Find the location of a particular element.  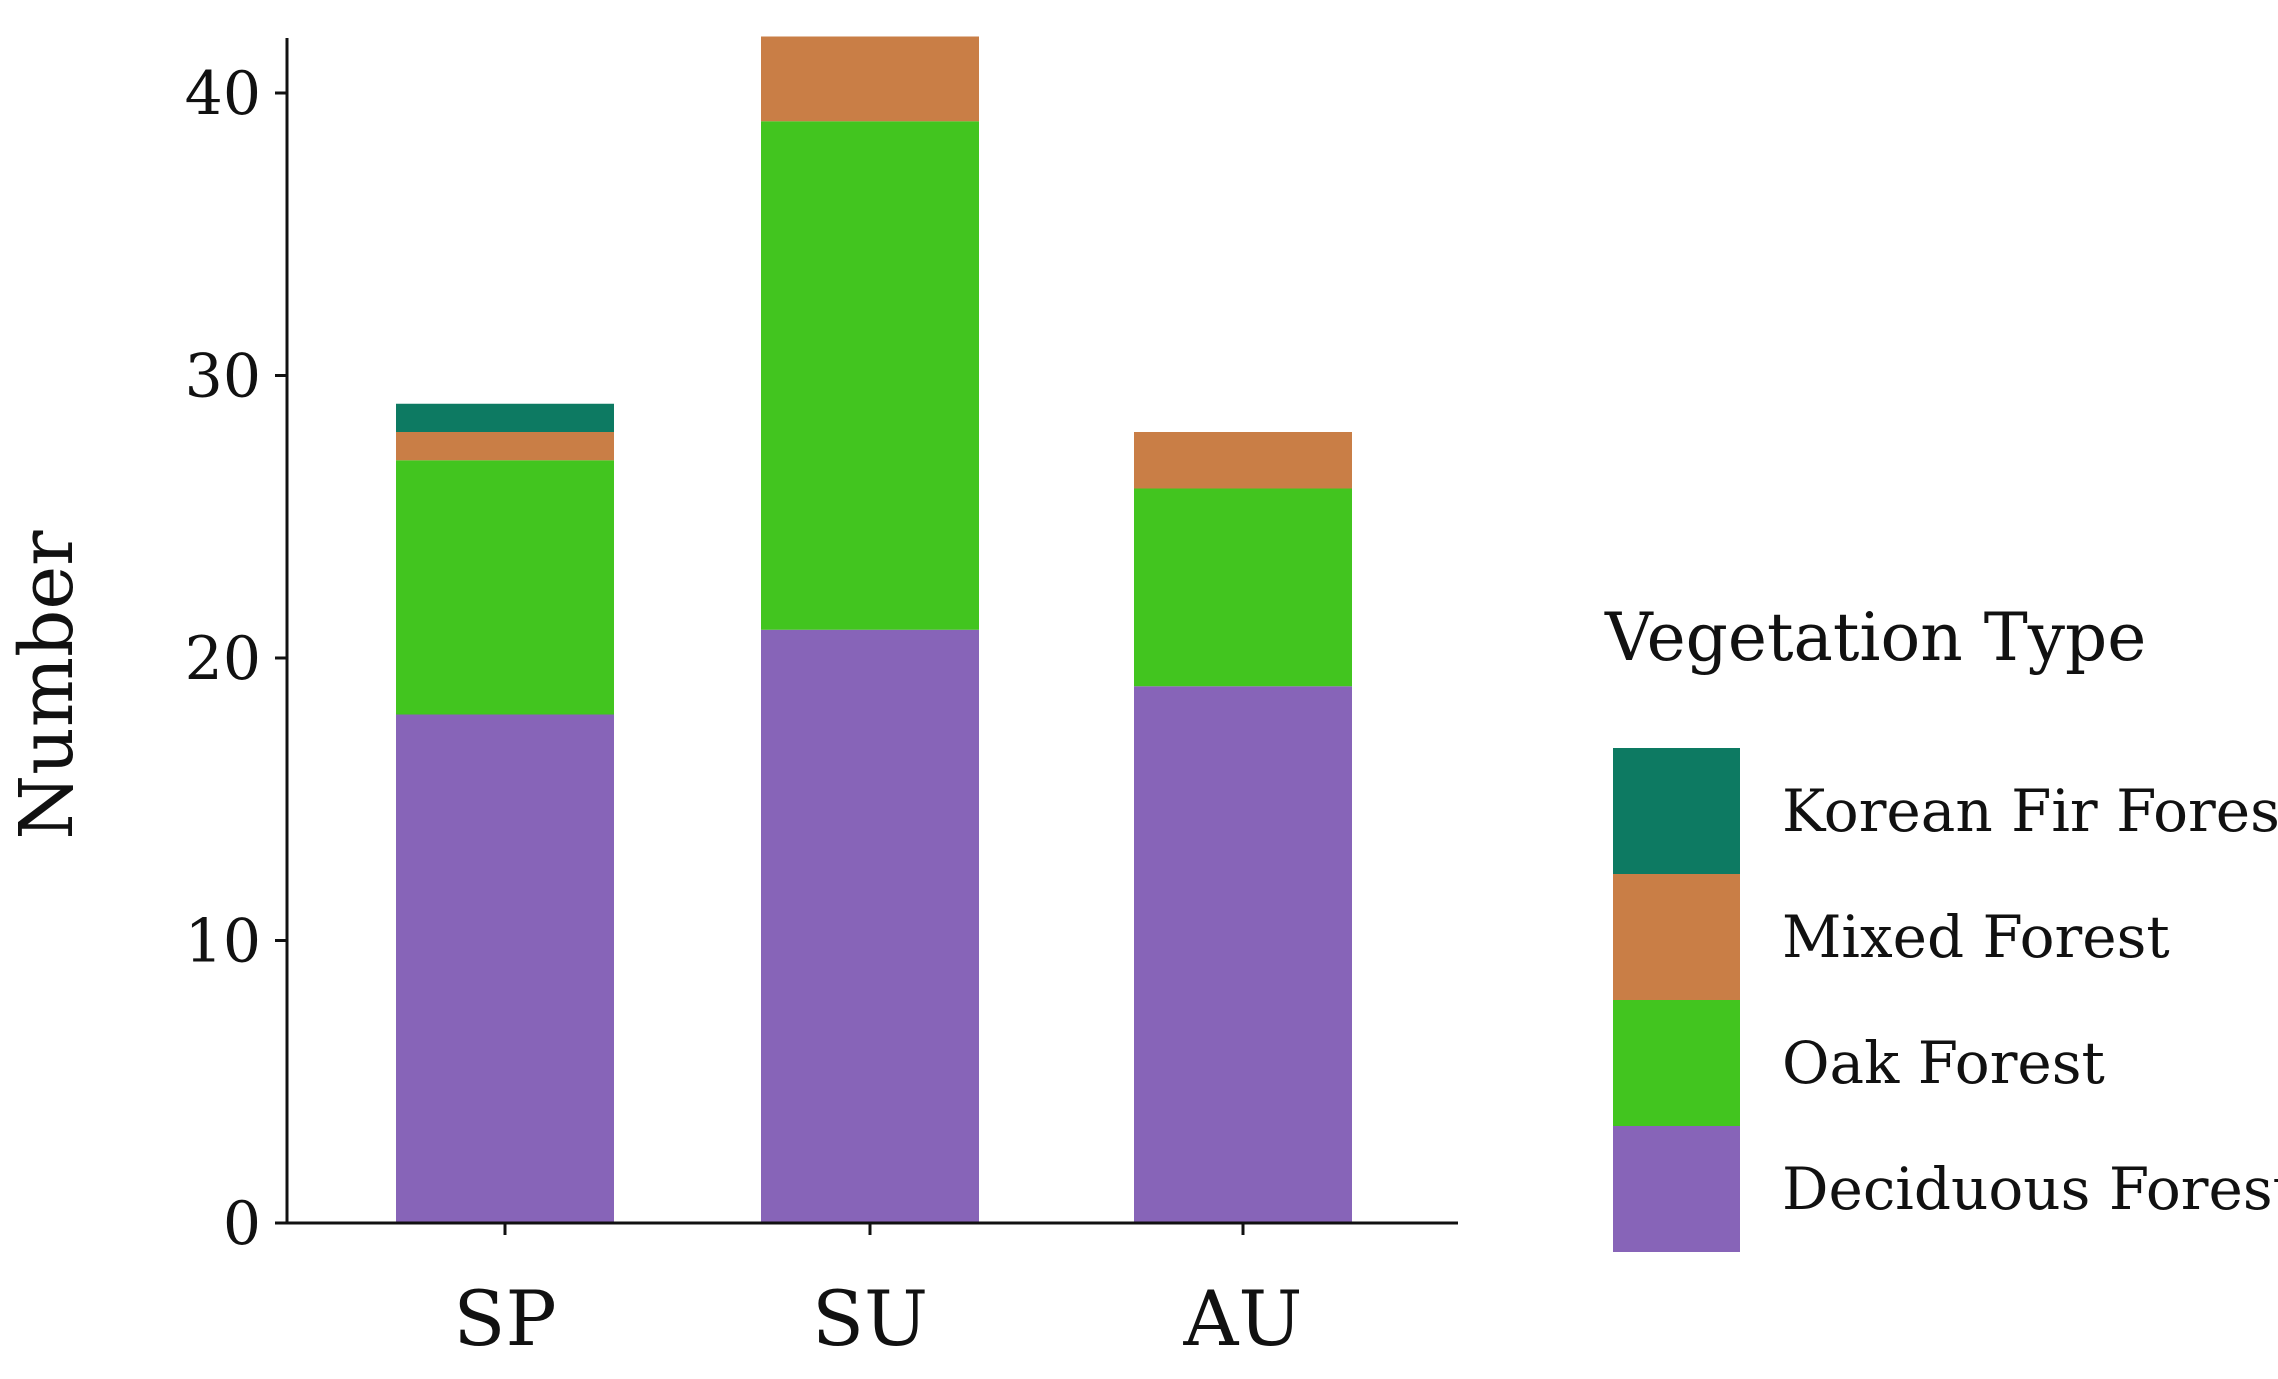

bar-segment-sp-deciduous-forest is located at coordinates (505, 968).